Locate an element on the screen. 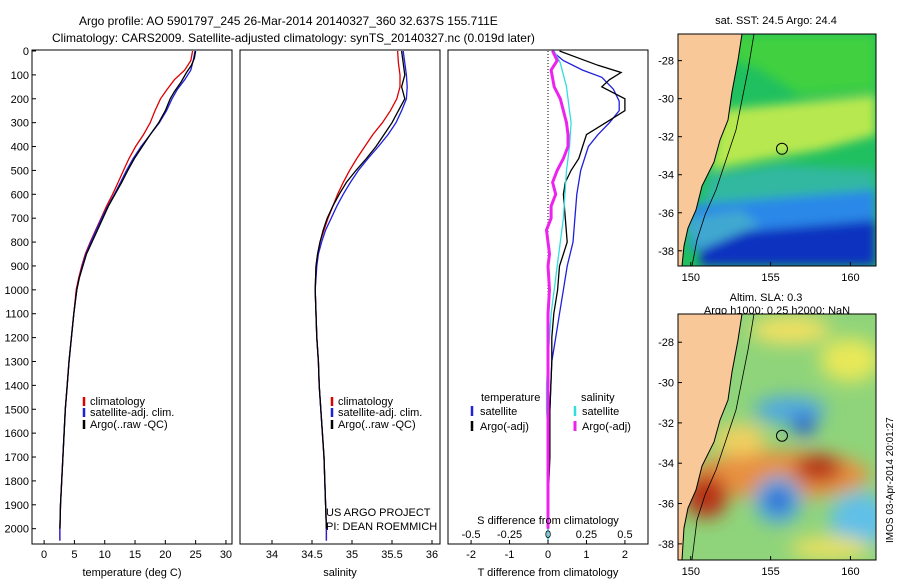 Image resolution: width=900 pixels, height=580 pixels. s-diff-tick-label: 0 is located at coordinates (548, 535).